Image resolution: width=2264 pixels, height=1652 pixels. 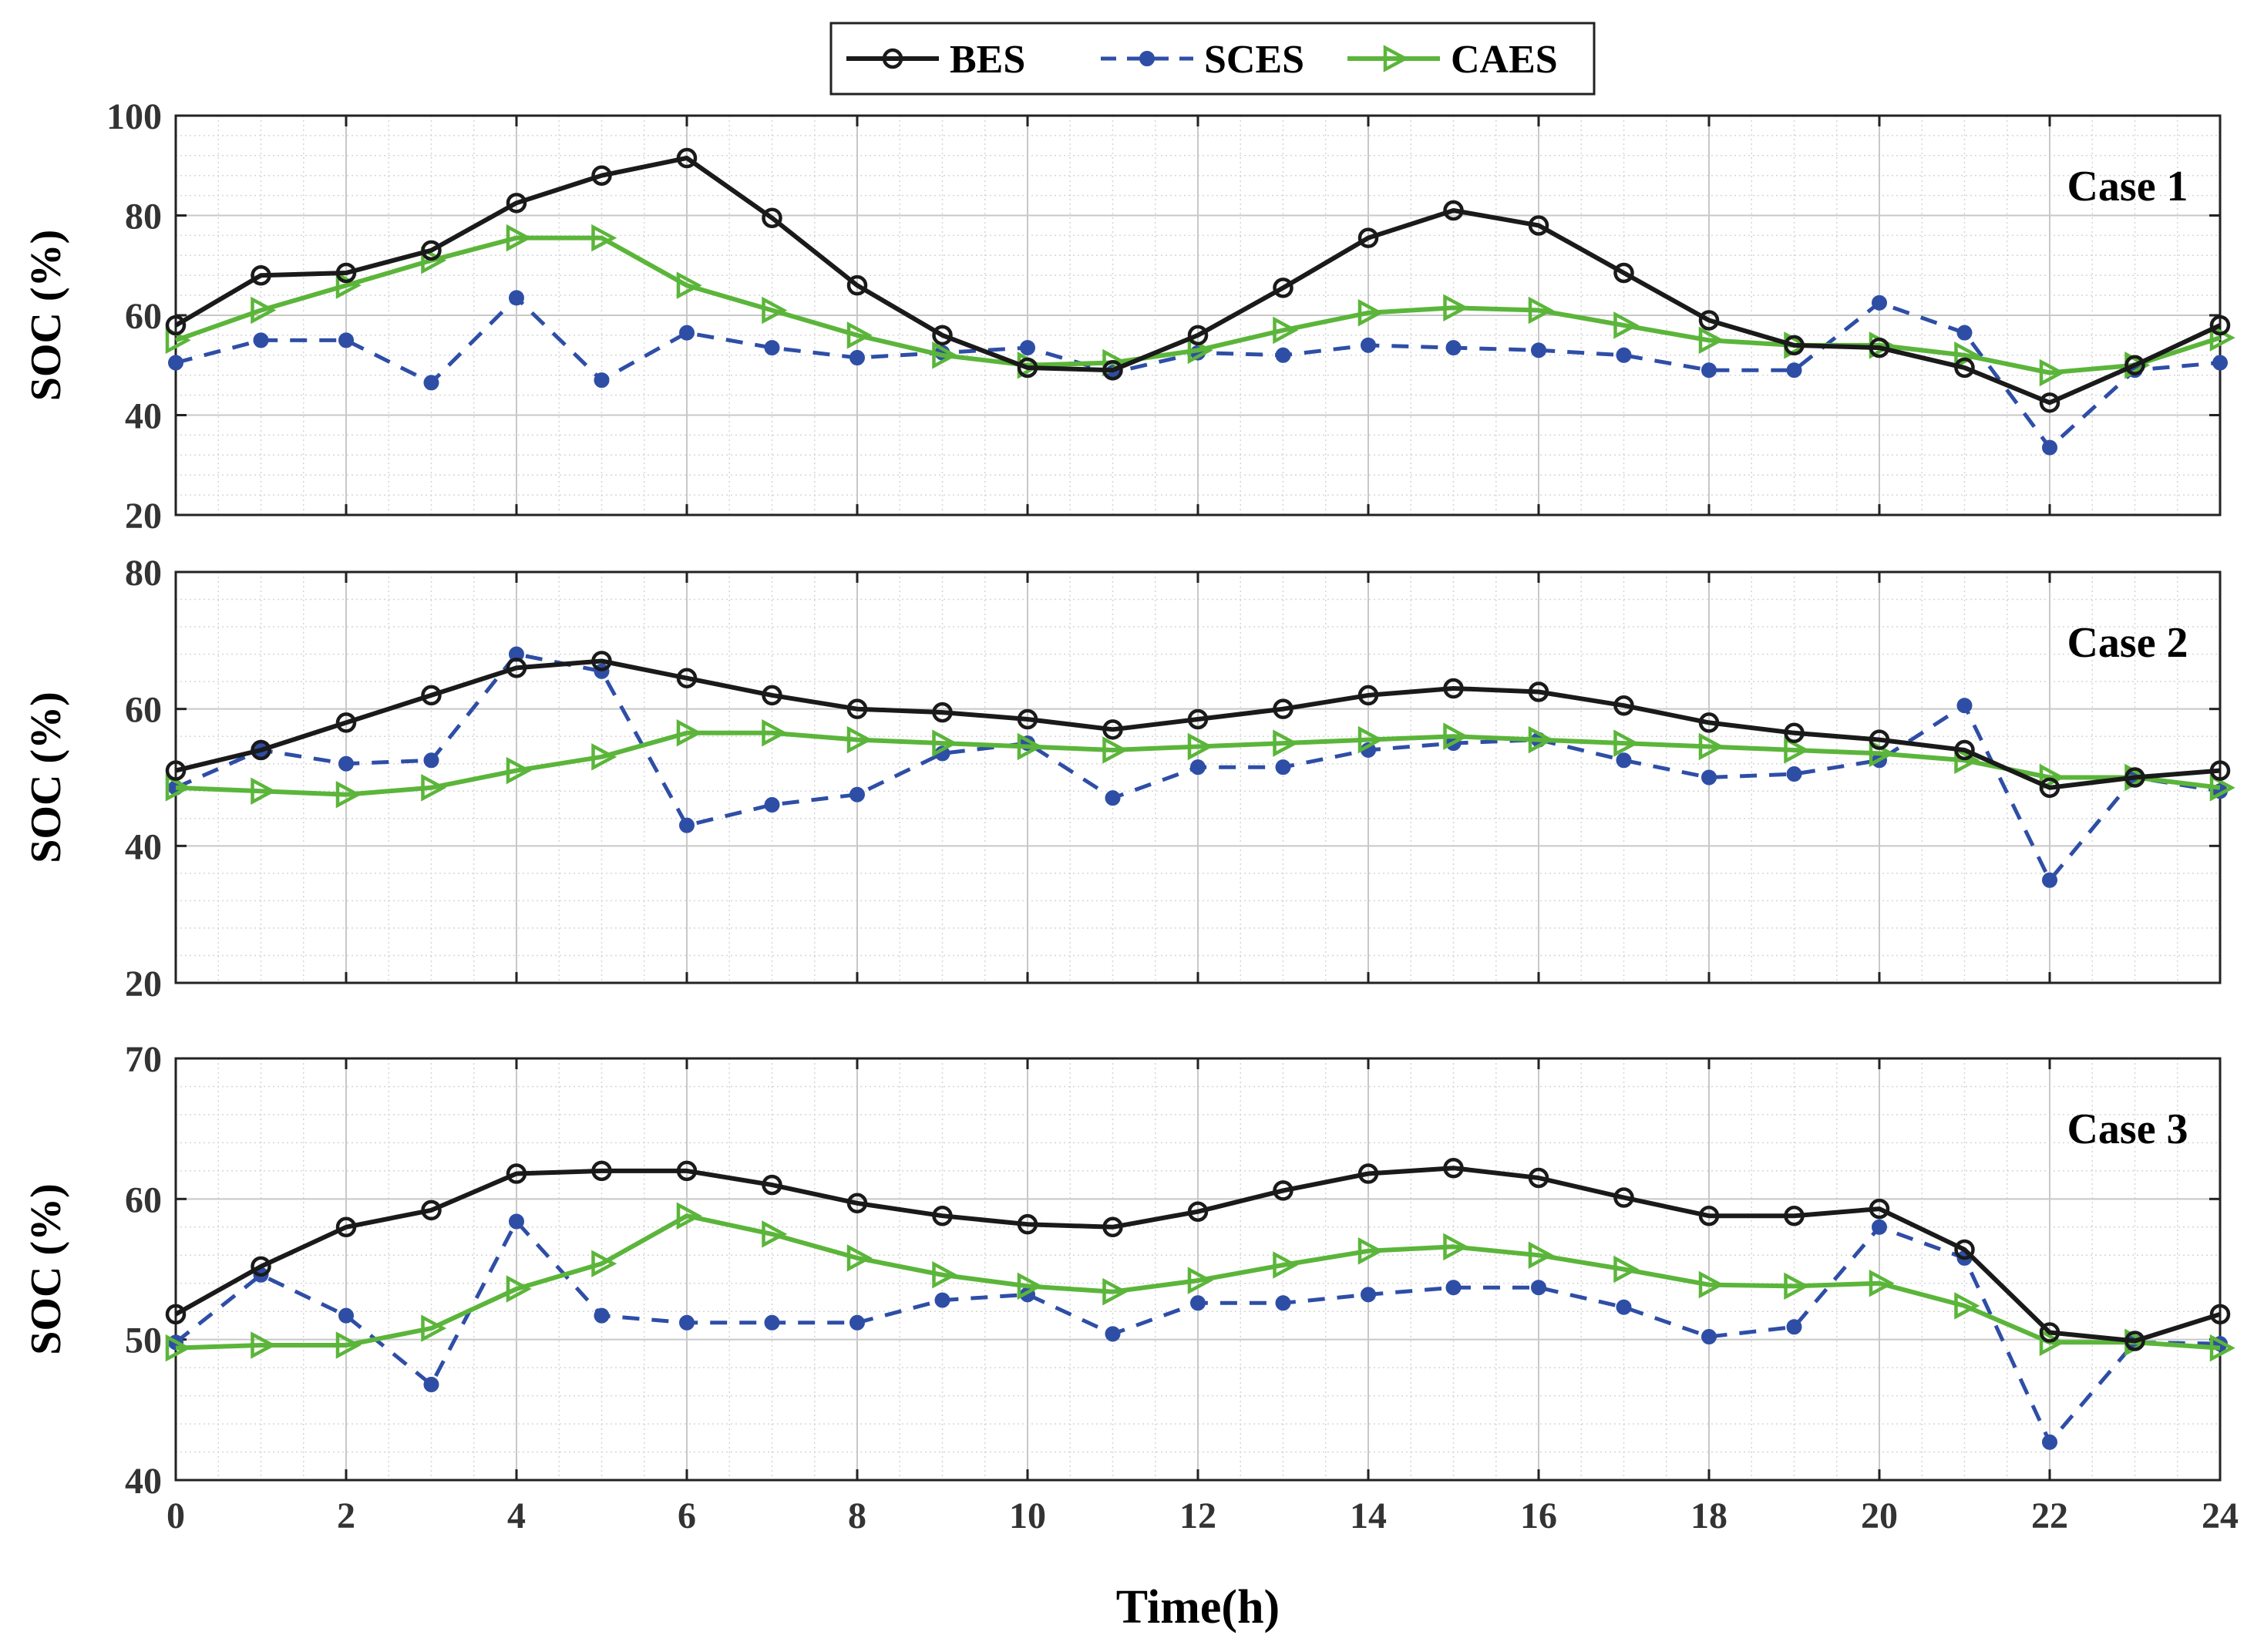 I want to click on legend-box, so click(x=1212, y=59).